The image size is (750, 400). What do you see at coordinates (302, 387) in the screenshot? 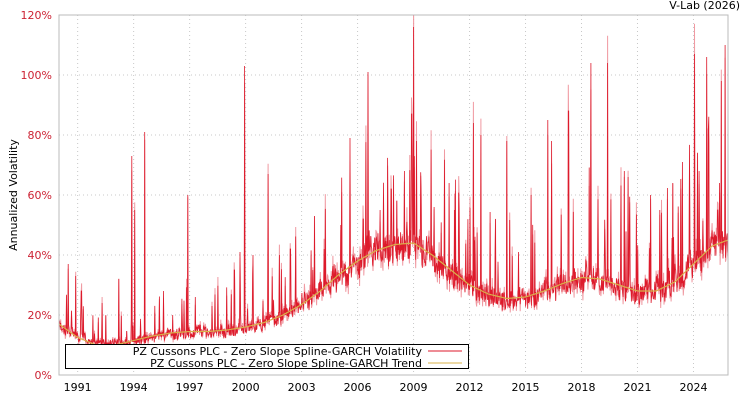
I see `x-tick-label: 2003` at bounding box center [302, 387].